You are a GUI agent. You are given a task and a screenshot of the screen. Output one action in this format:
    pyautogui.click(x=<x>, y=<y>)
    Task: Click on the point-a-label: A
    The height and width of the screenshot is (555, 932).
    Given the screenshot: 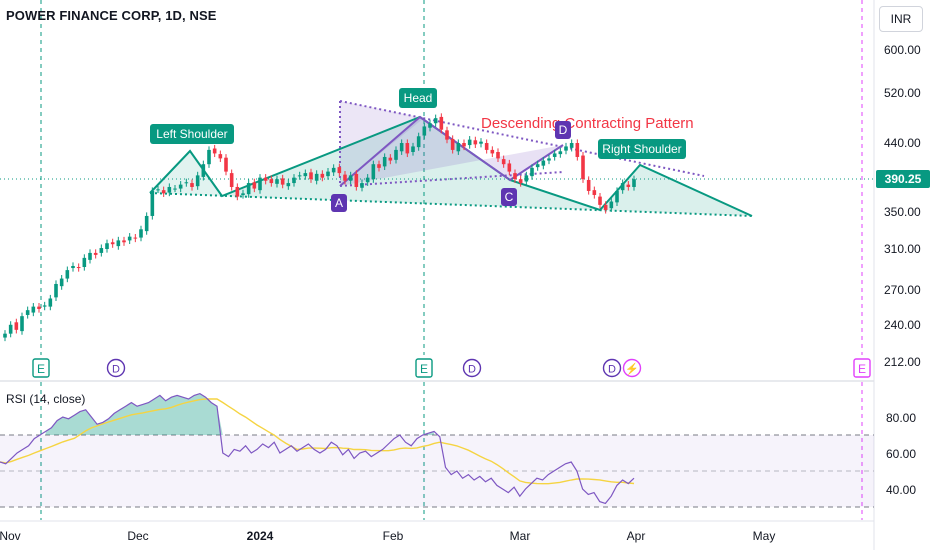 What is the action you would take?
    pyautogui.click(x=339, y=203)
    